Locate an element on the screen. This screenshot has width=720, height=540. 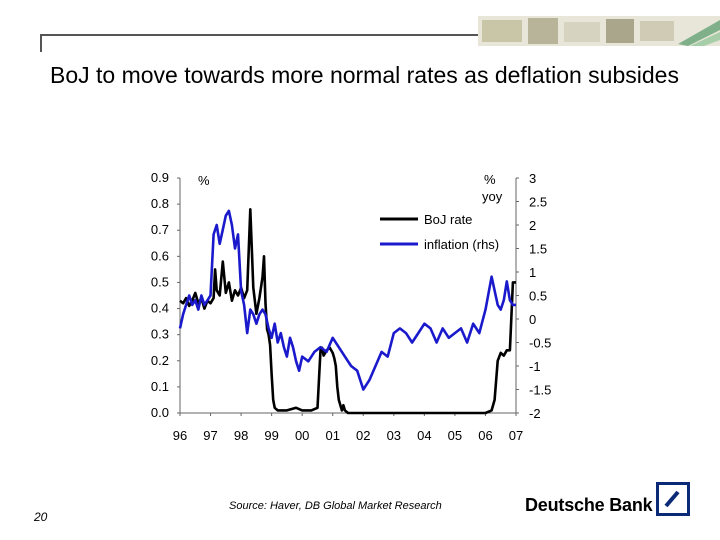
right-tick-label: 0.5 is located at coordinates (538, 296).